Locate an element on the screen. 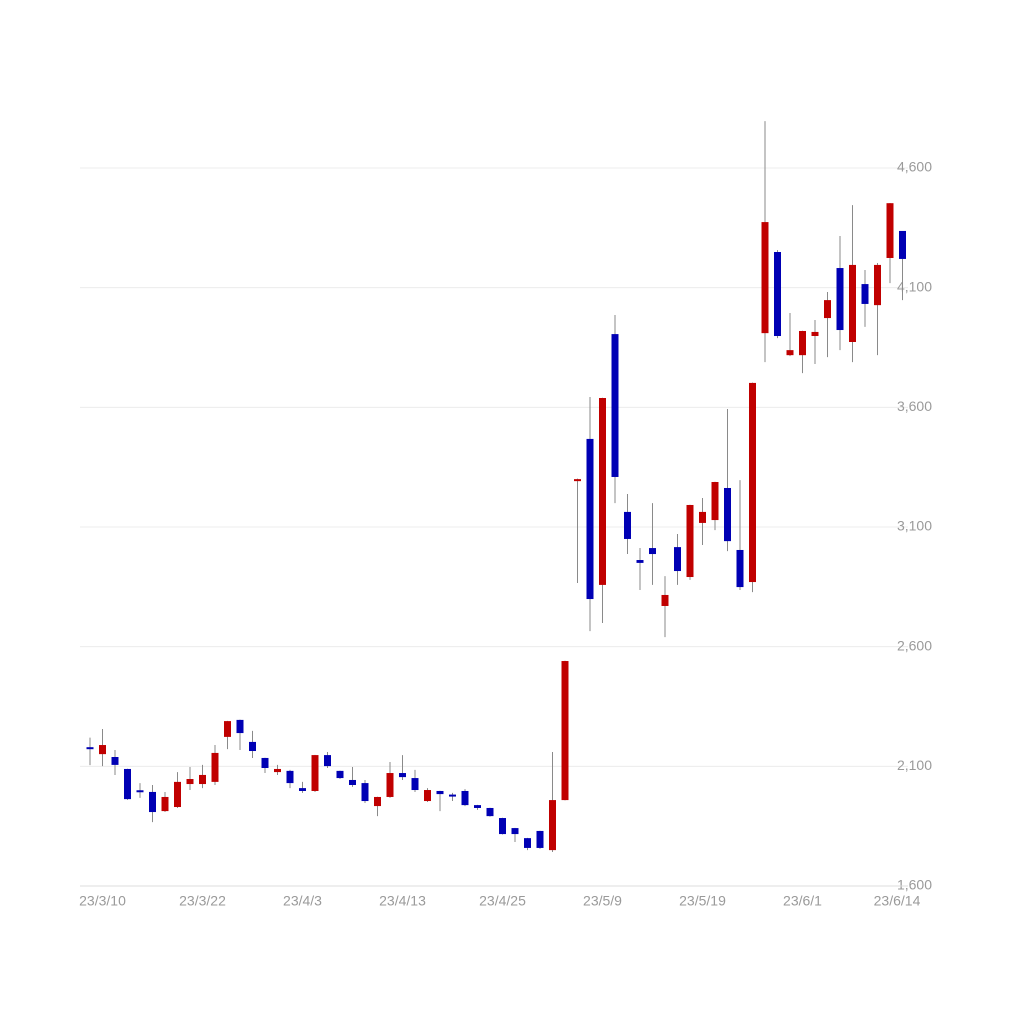 This screenshot has width=1024, height=1024. x-tick-label: 23/6/1 is located at coordinates (802, 901).